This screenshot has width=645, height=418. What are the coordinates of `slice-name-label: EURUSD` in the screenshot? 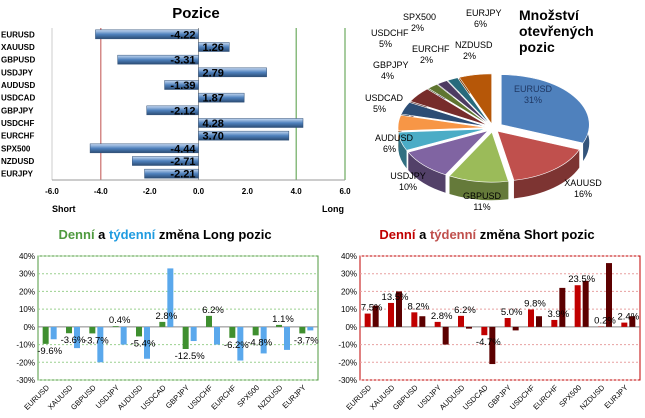 It's located at (533, 89).